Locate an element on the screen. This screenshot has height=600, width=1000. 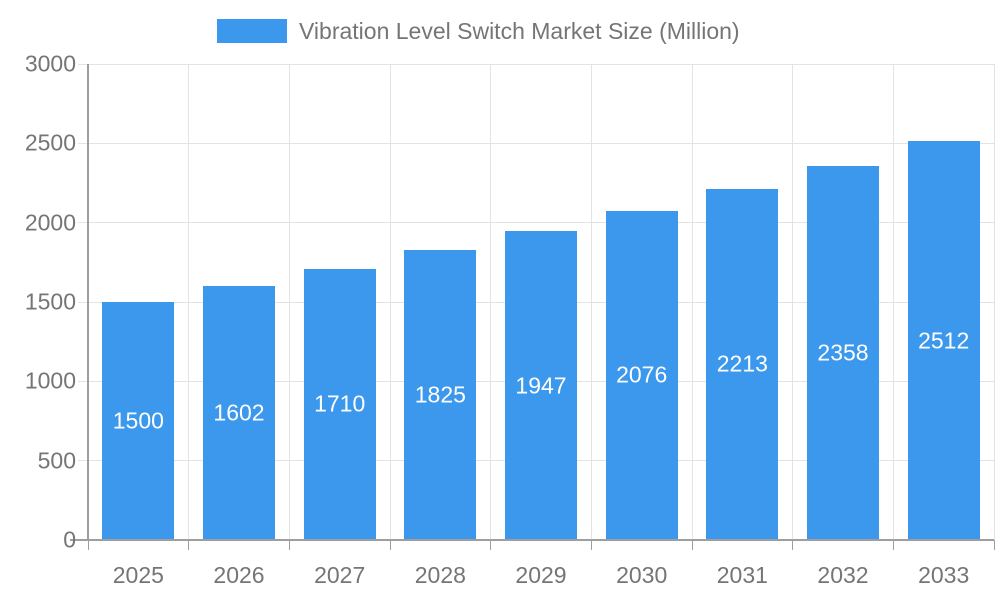
legend-swatch is located at coordinates (252, 31).